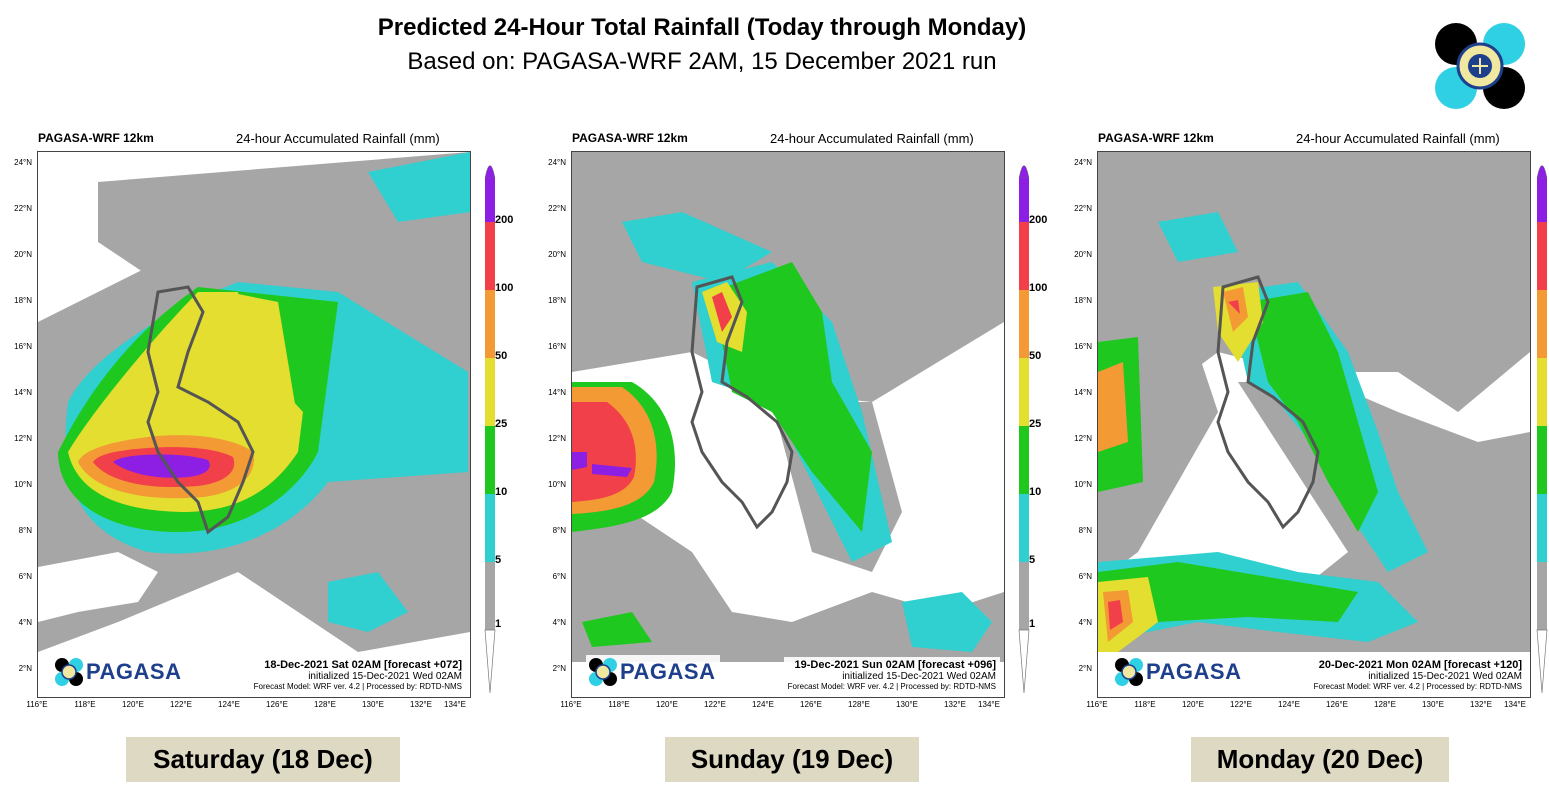 This screenshot has height=799, width=1549. I want to click on colorbar-label: 5, so click(1032, 560).